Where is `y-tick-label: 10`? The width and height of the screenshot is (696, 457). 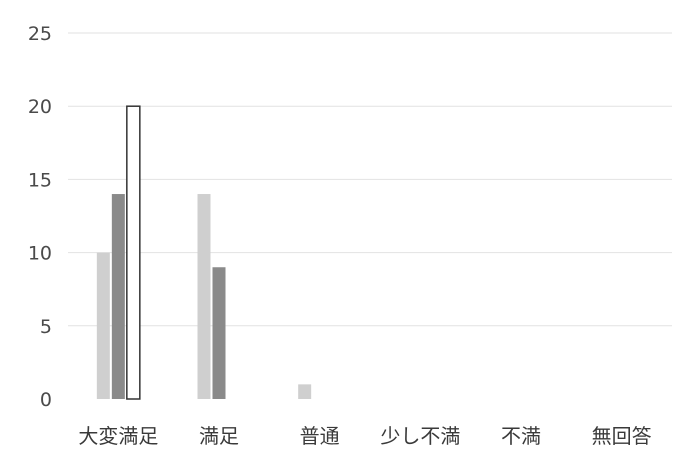 y-tick-label: 10 is located at coordinates (40, 254).